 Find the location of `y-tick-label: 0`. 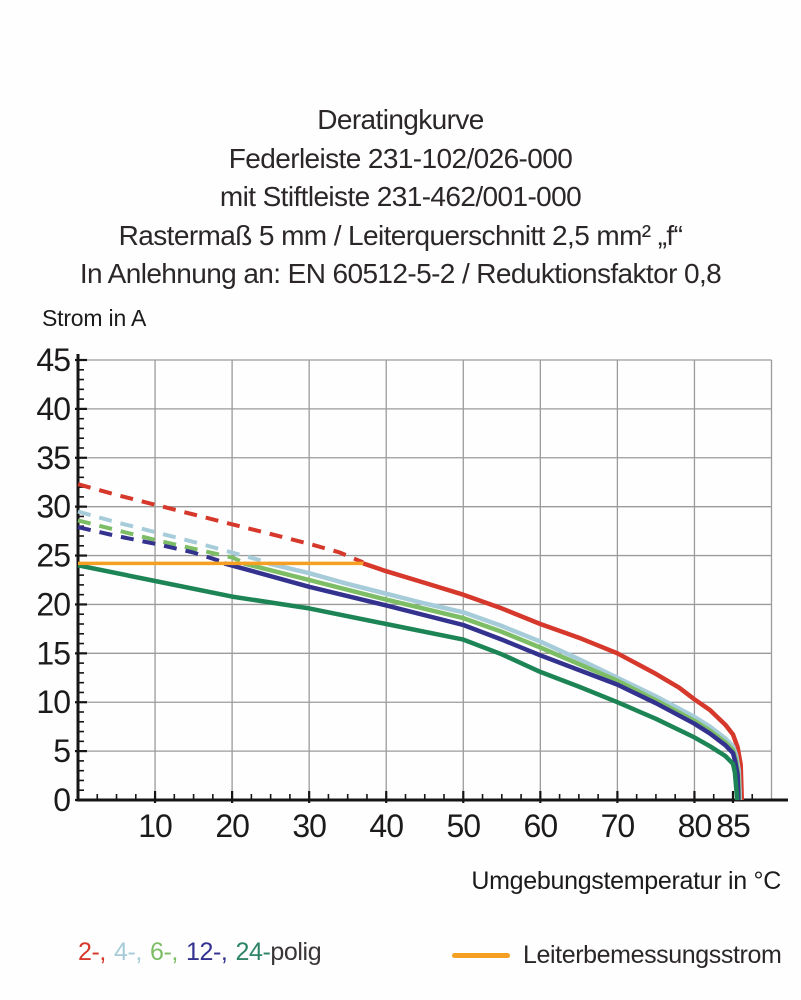

y-tick-label: 0 is located at coordinates (61, 800).